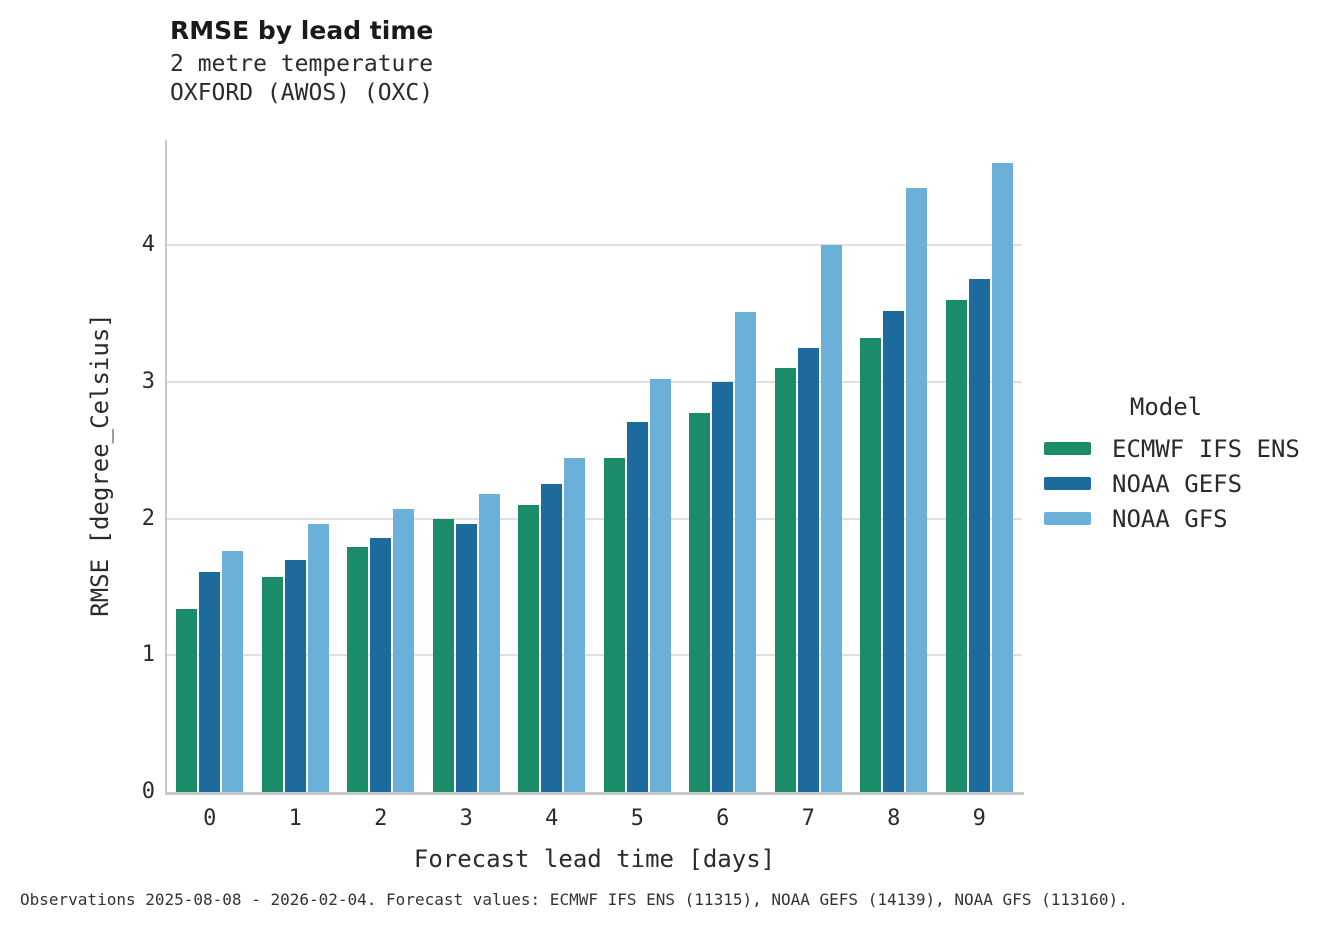  Describe the element at coordinates (594, 793) in the screenshot. I see `x-axis-spine` at that location.